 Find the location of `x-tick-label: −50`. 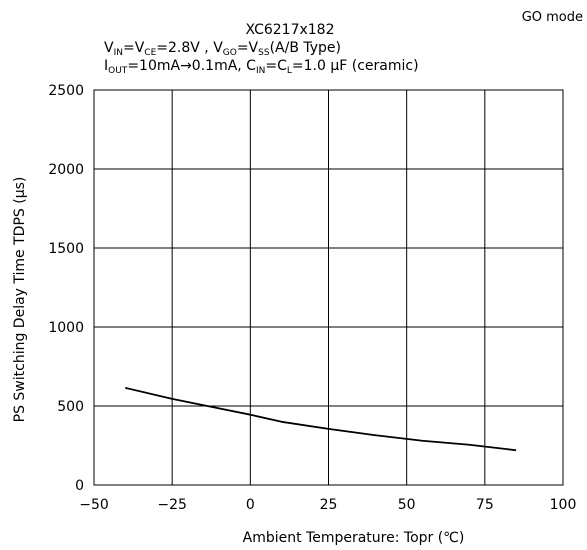

x-tick-label: −50 is located at coordinates (94, 505).